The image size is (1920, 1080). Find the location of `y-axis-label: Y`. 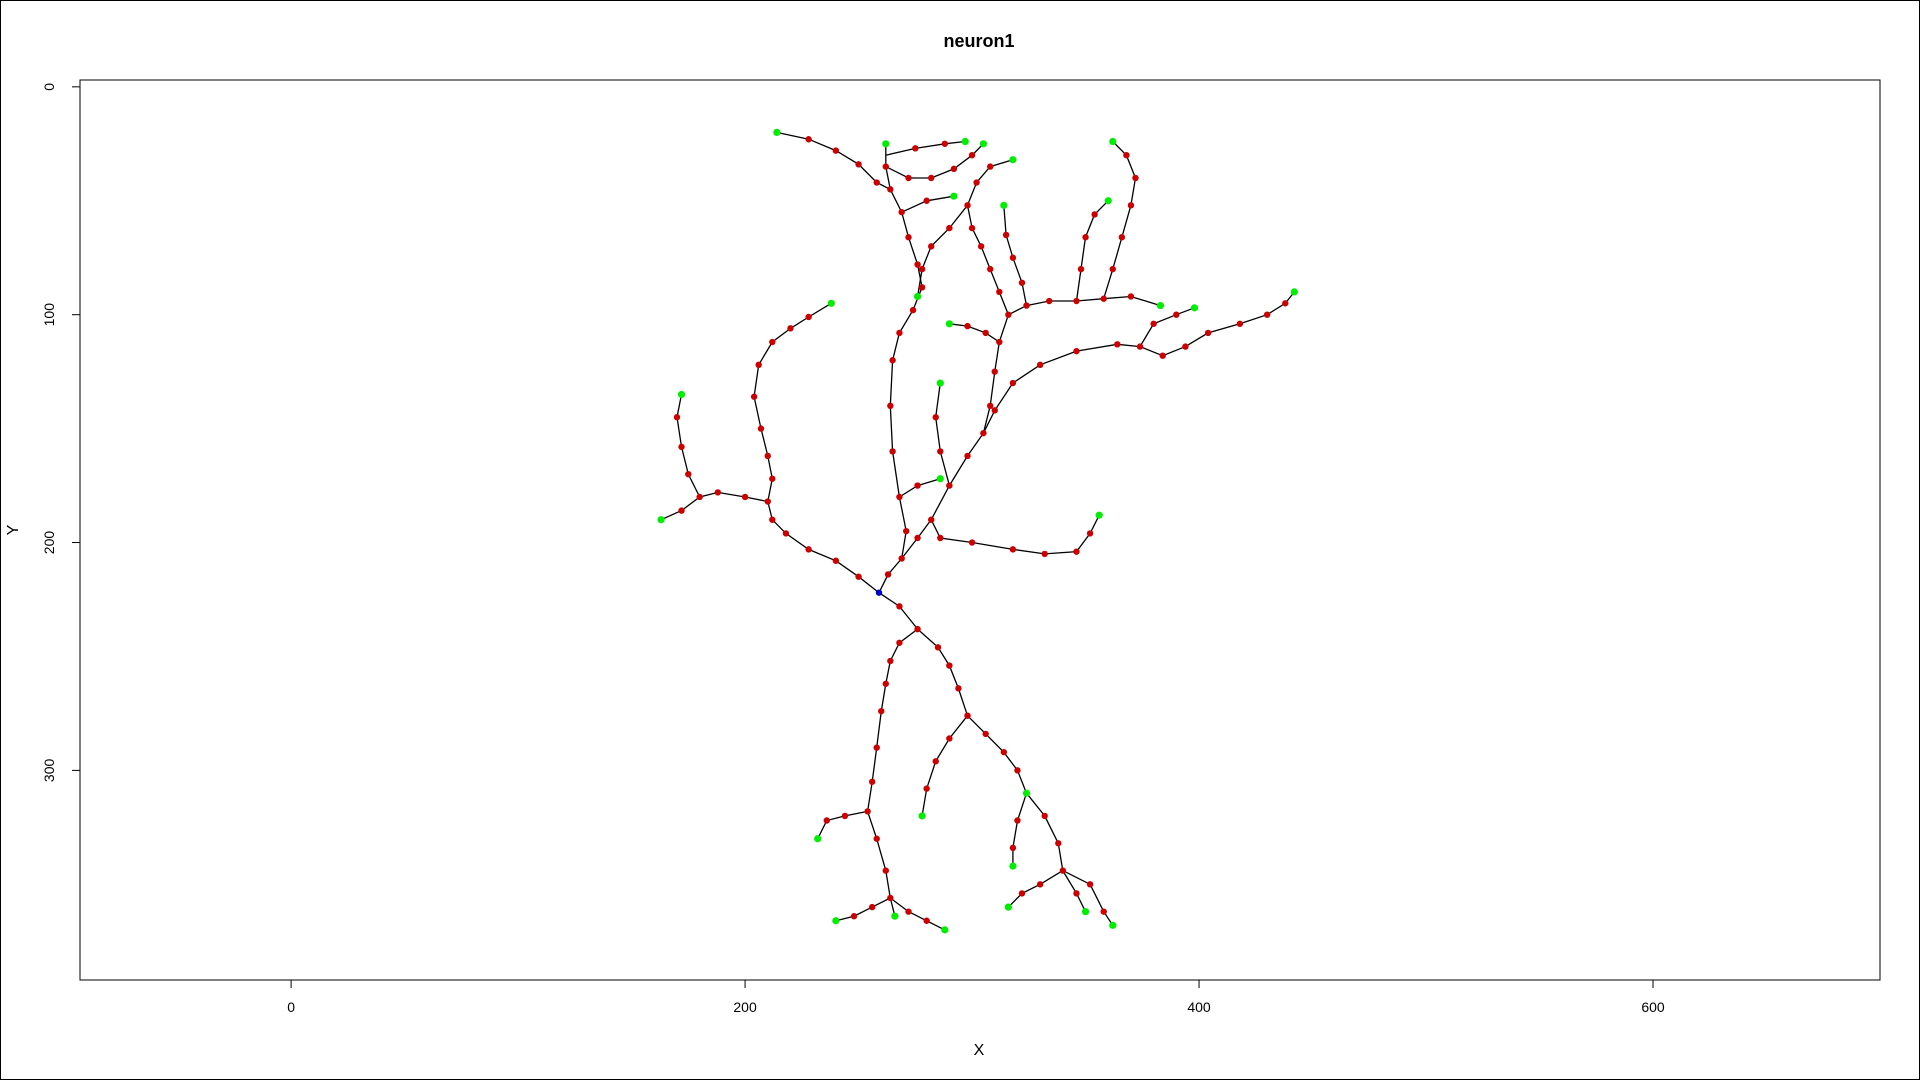

y-axis-label: Y is located at coordinates (13, 529).